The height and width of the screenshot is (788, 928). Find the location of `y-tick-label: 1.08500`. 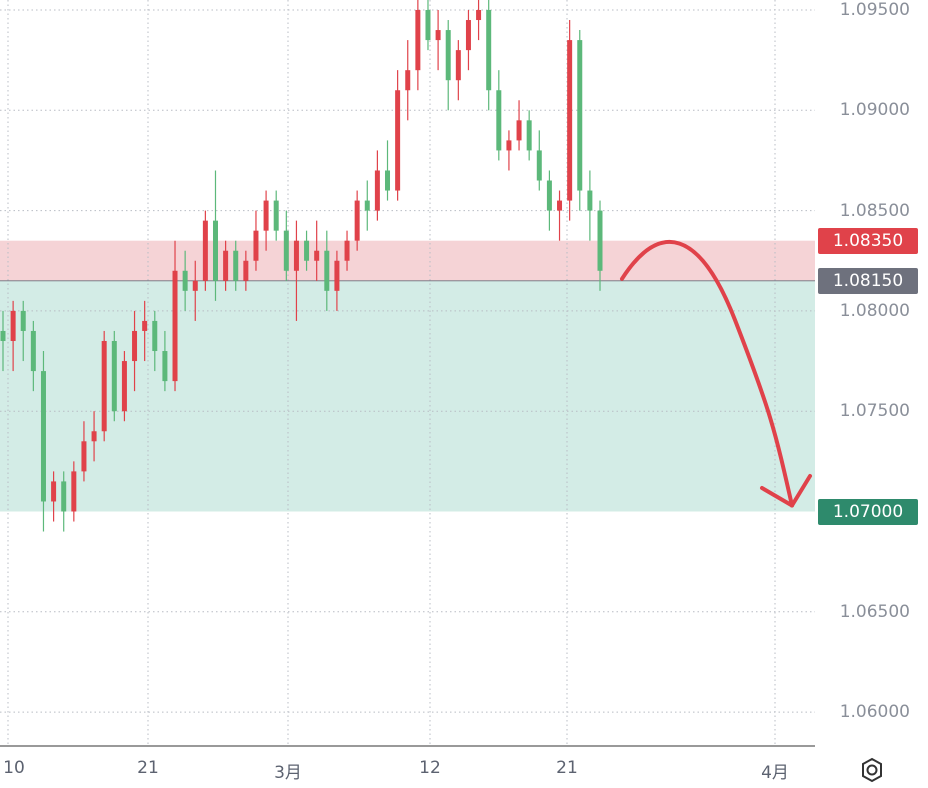

y-tick-label: 1.08500 is located at coordinates (874, 210).